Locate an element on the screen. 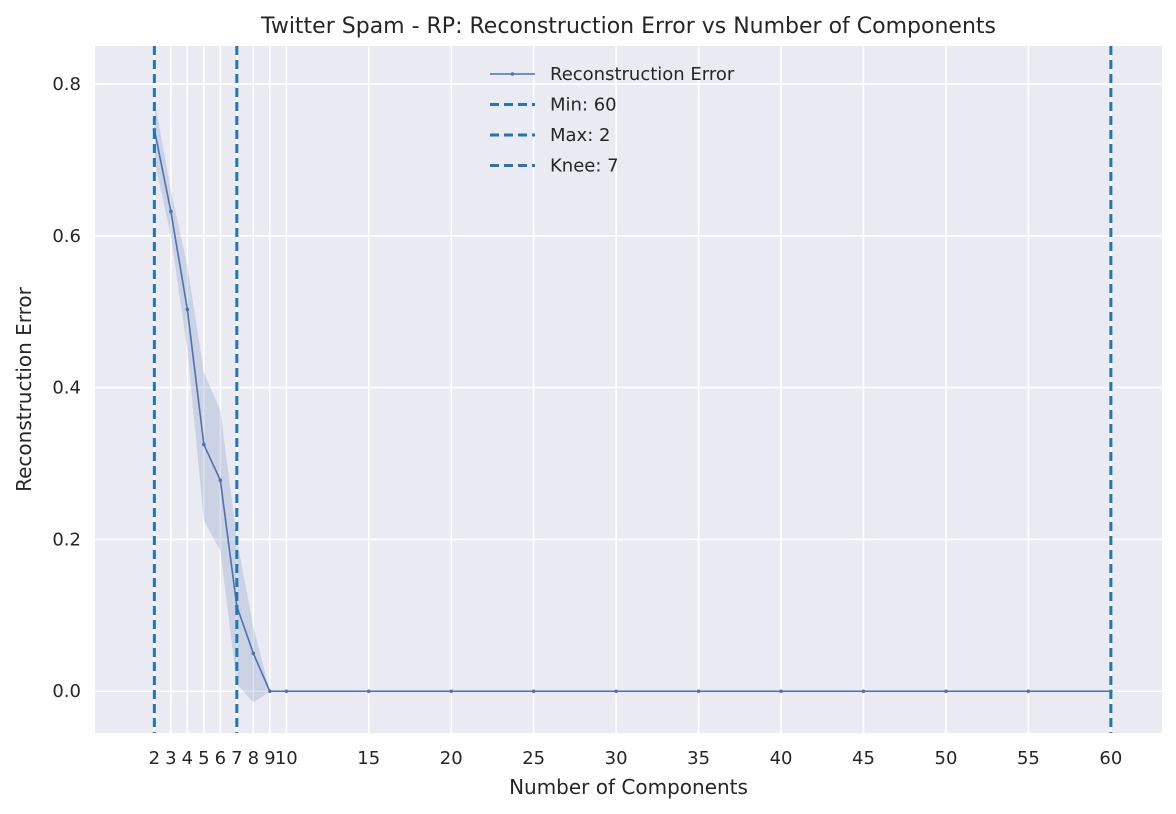 This screenshot has height=814, width=1176. x-tick-label: 50 is located at coordinates (946, 758).